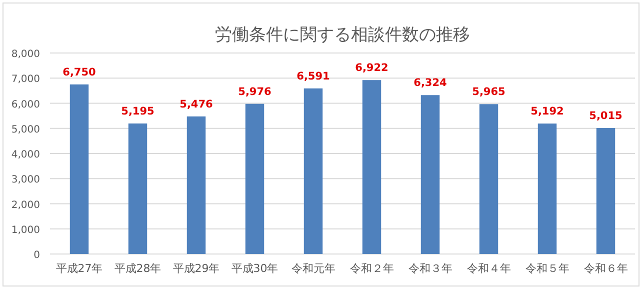  What do you see at coordinates (25, 205) in the screenshot?
I see `y-tick-label: 2,000` at bounding box center [25, 205].